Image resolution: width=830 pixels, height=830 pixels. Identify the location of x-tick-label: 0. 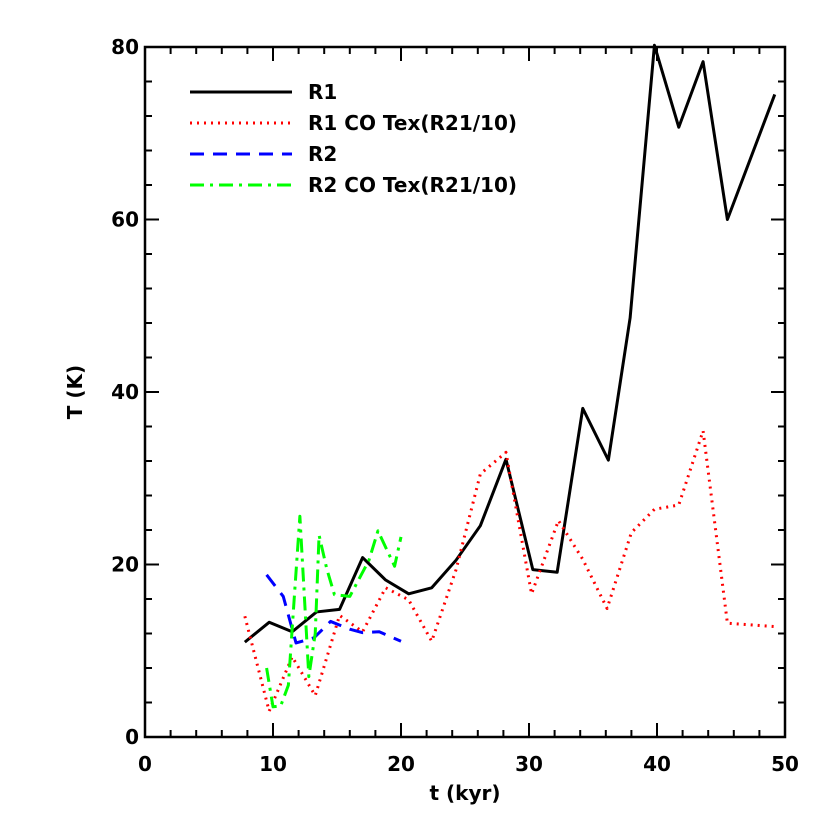
(145, 764).